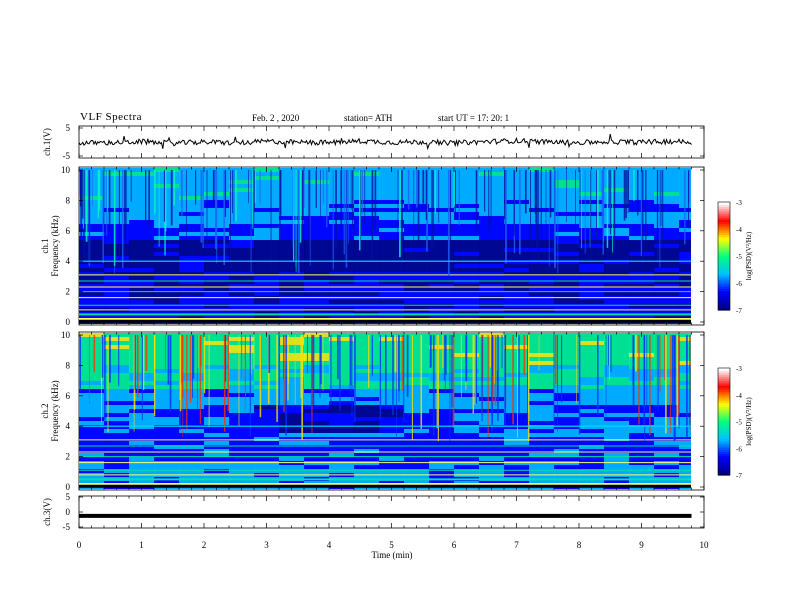 The image size is (792, 612). I want to click on ch1-colorbar-tick-label: -5, so click(739, 257).